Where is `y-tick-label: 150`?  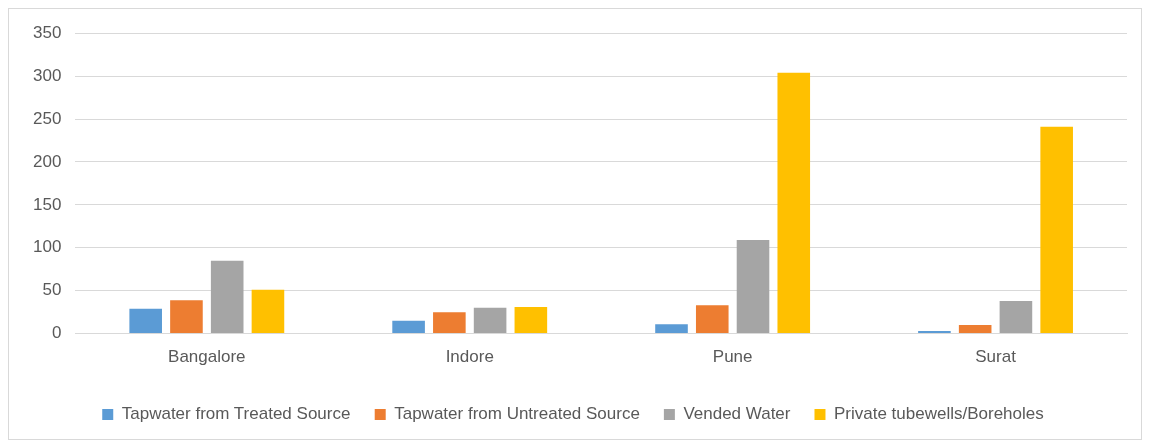
y-tick-label: 150 is located at coordinates (47, 204).